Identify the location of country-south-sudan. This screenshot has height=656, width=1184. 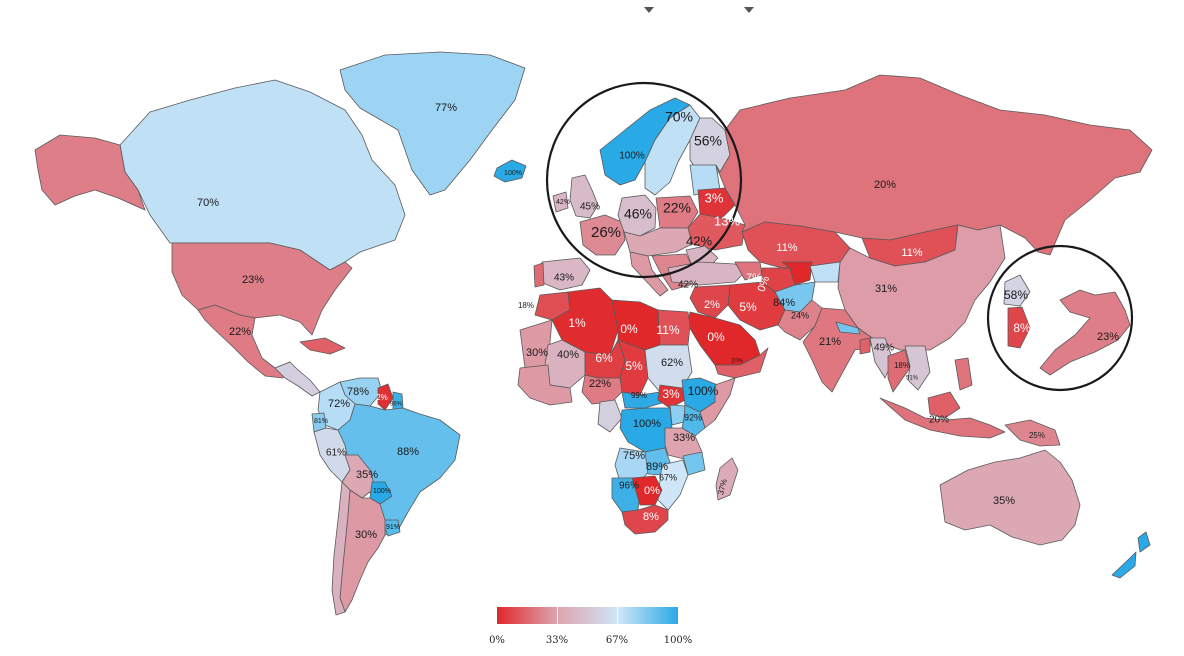
(671, 396).